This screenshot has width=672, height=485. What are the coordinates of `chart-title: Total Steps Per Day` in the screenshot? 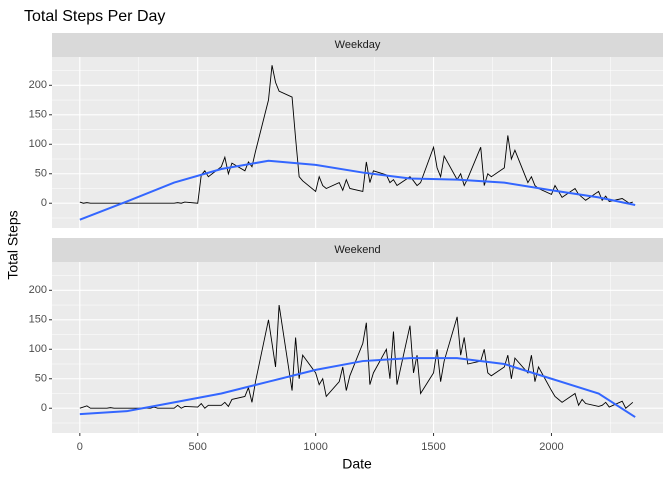 It's located at (94, 16).